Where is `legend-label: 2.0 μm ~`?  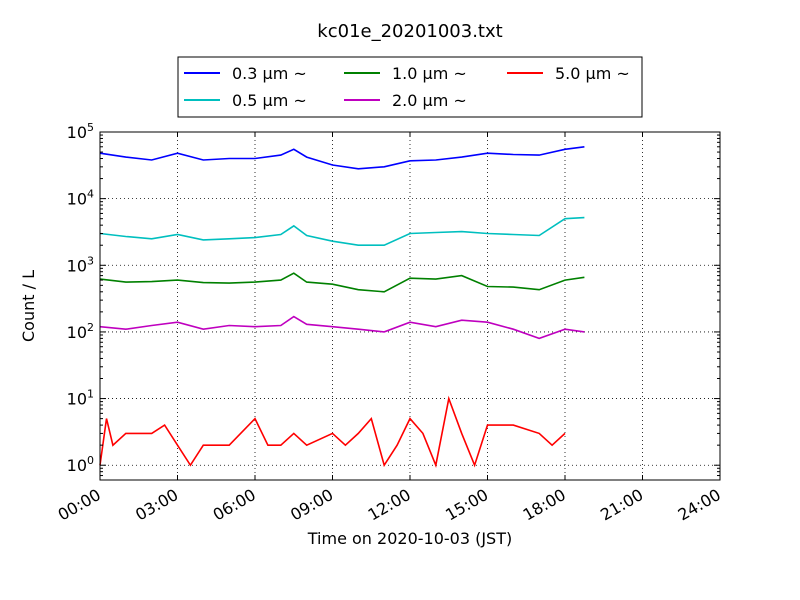 legend-label: 2.0 μm ~ is located at coordinates (429, 100).